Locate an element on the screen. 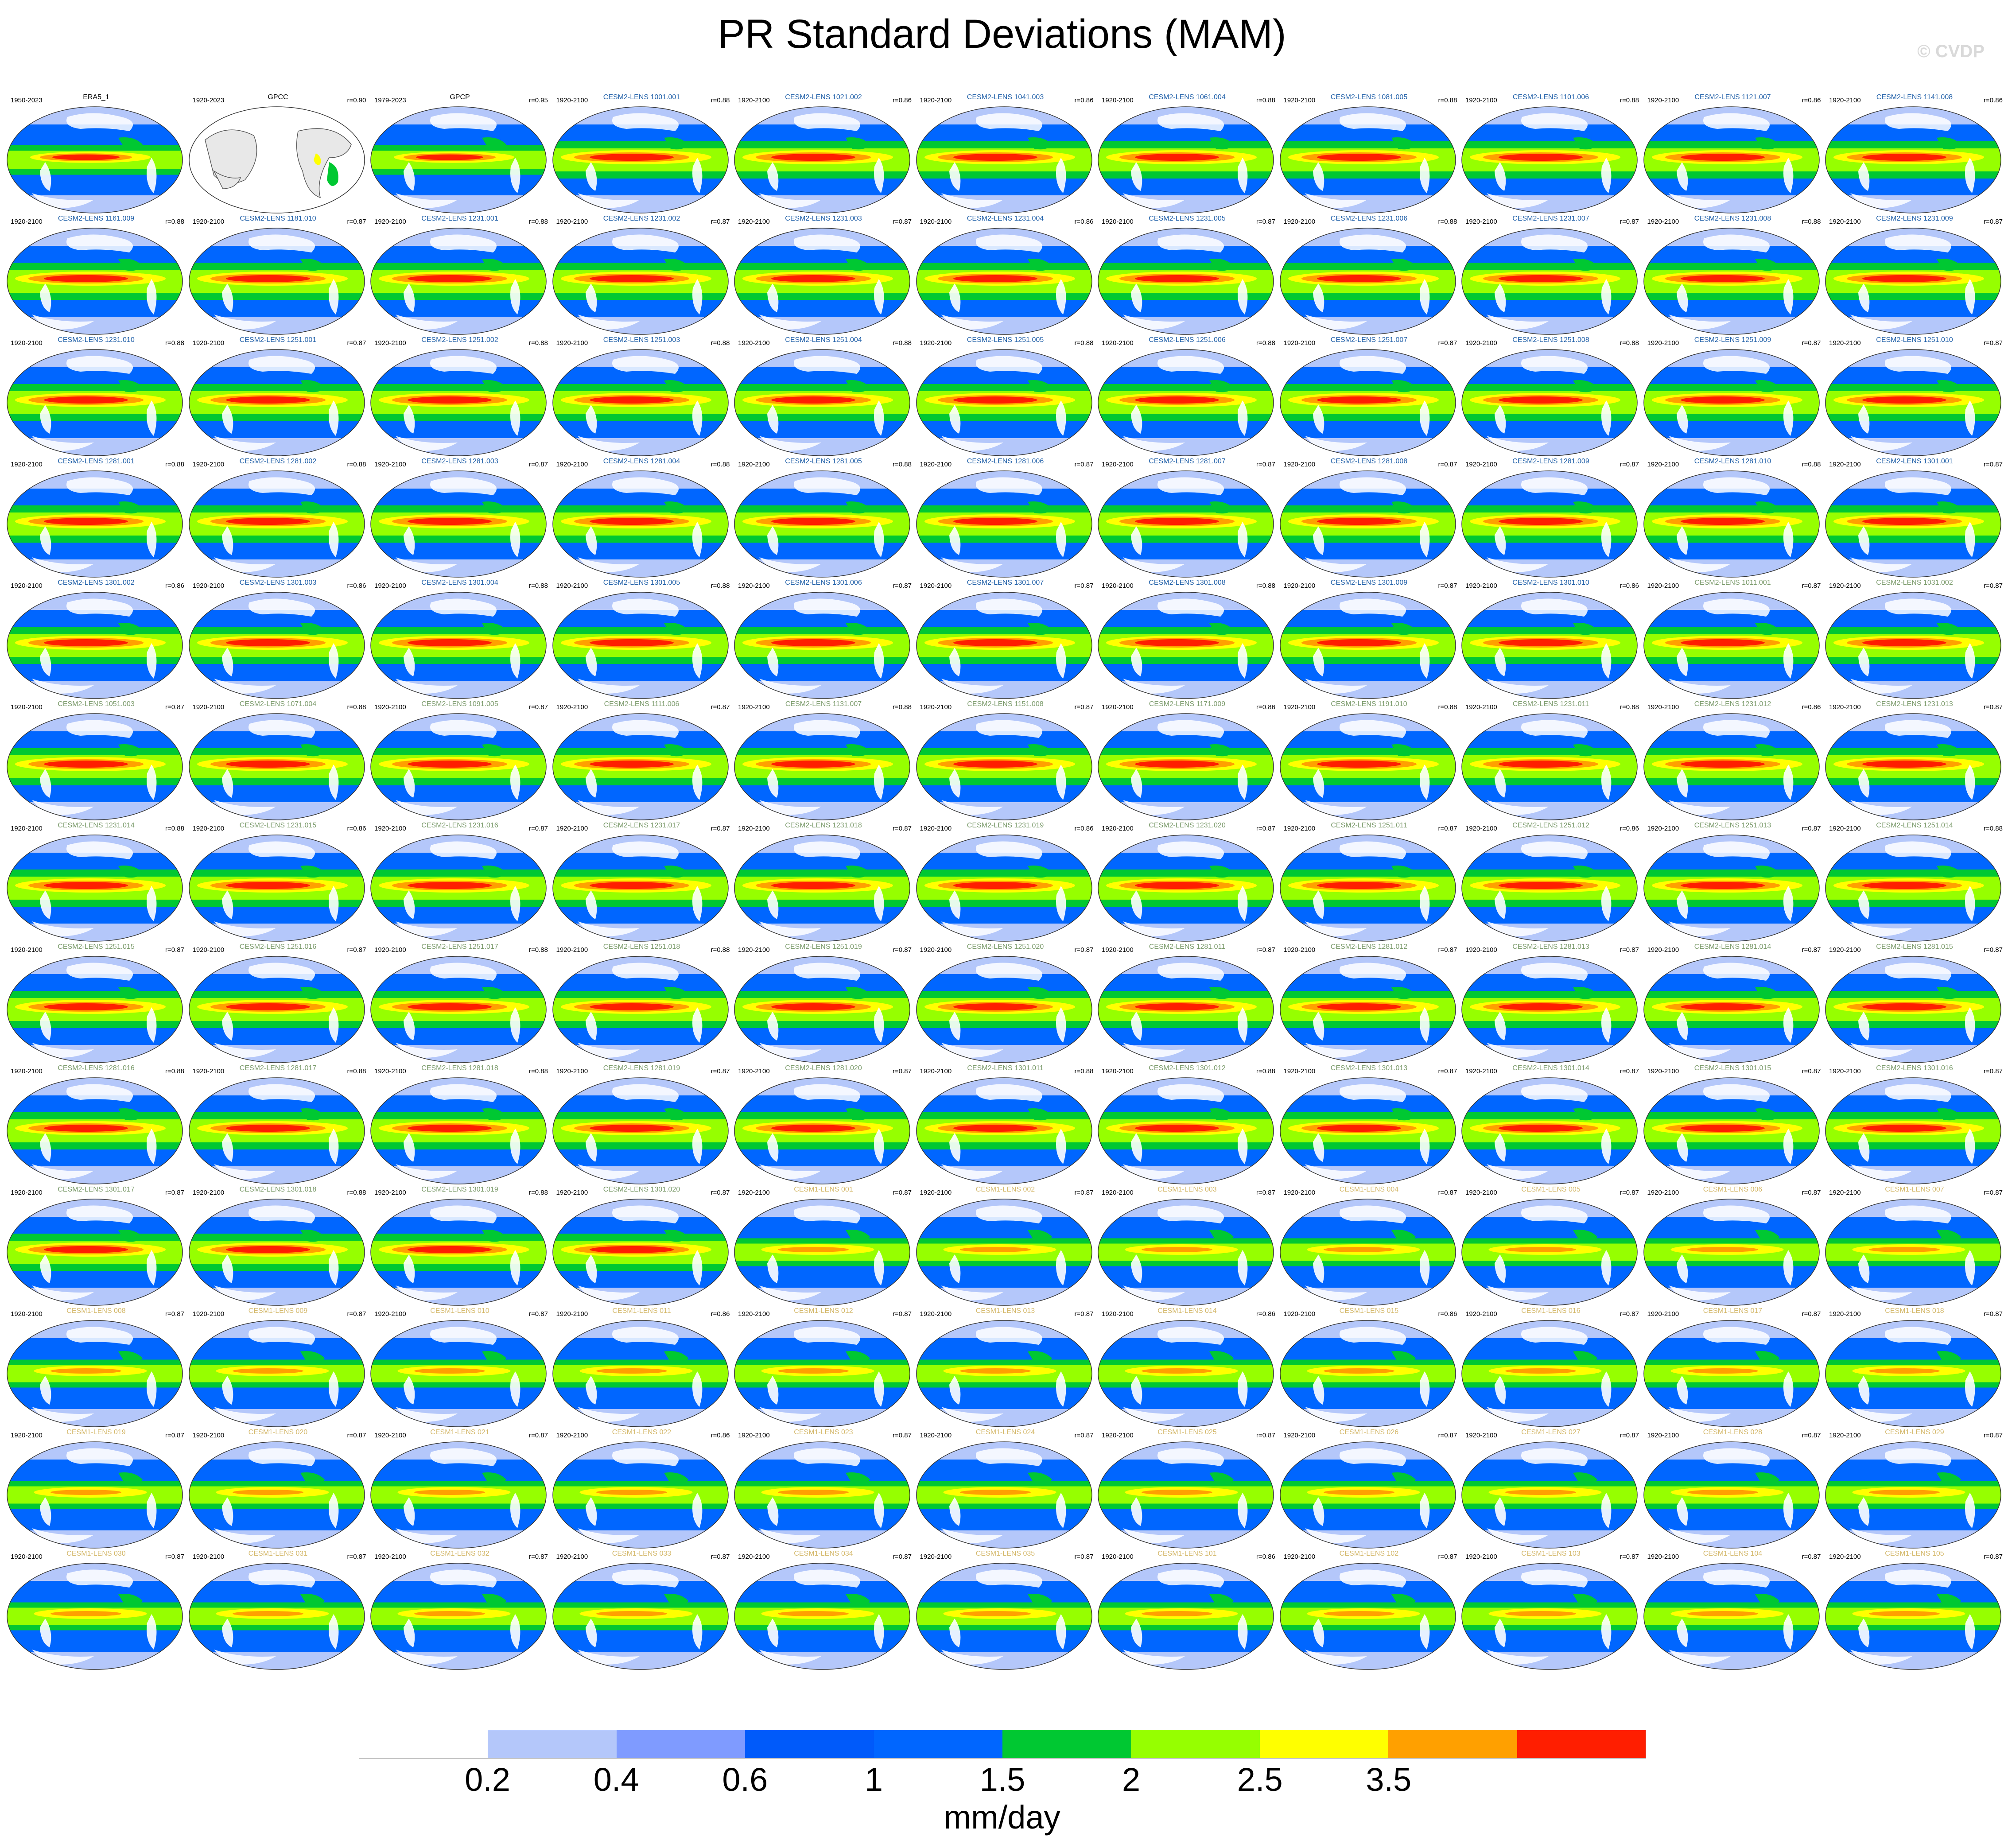 This screenshot has width=2004, height=1848. panel-dataset-name: CESM1-LENS 007 is located at coordinates (1914, 1190).